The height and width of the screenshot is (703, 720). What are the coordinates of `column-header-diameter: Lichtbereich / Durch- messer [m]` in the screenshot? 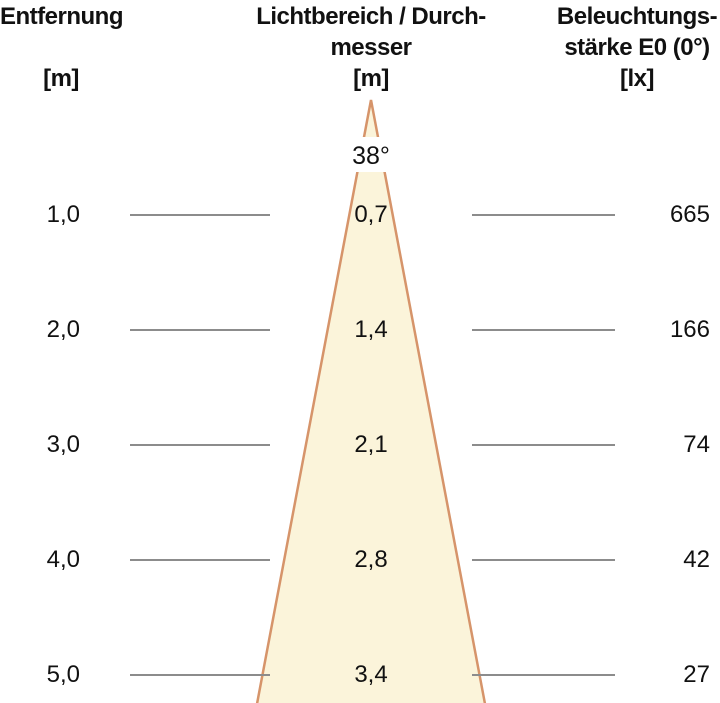 It's located at (371, 47).